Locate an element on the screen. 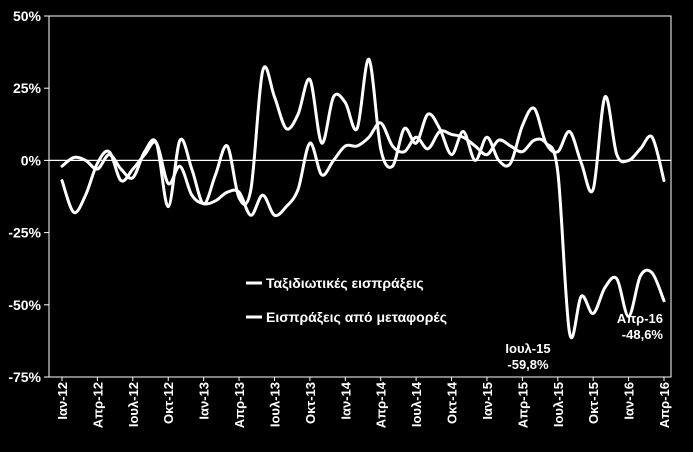  x-tick-label: Ιαν-13 is located at coordinates (204, 401).